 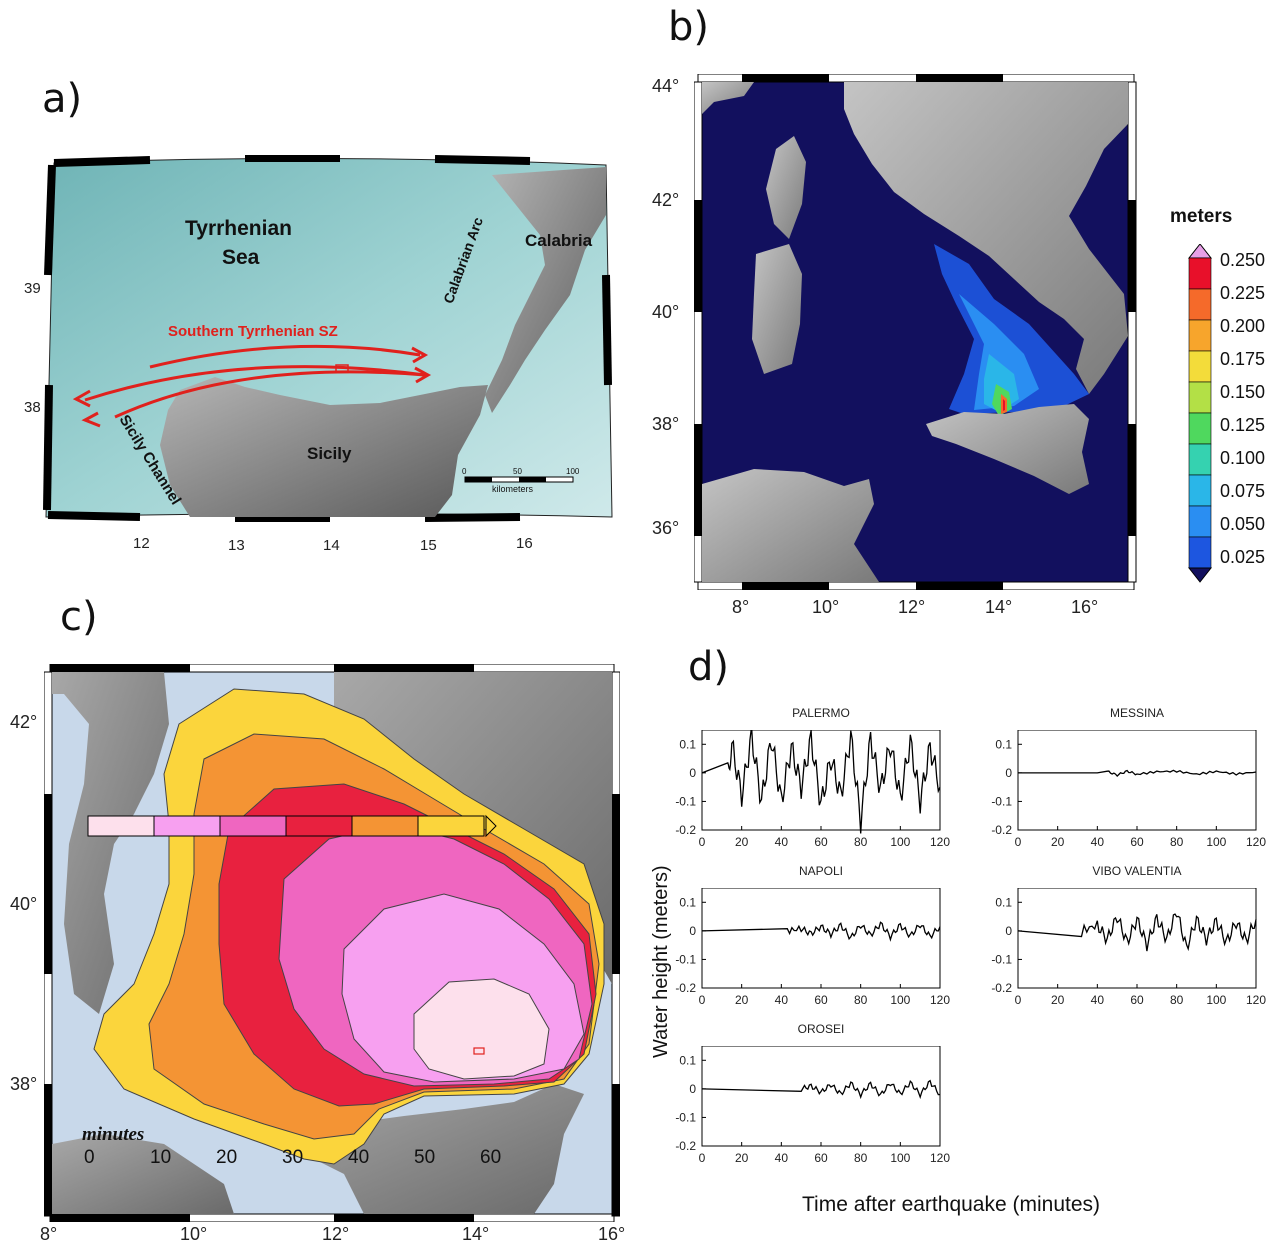 I want to click on label-sea: Sea, so click(x=241, y=257).